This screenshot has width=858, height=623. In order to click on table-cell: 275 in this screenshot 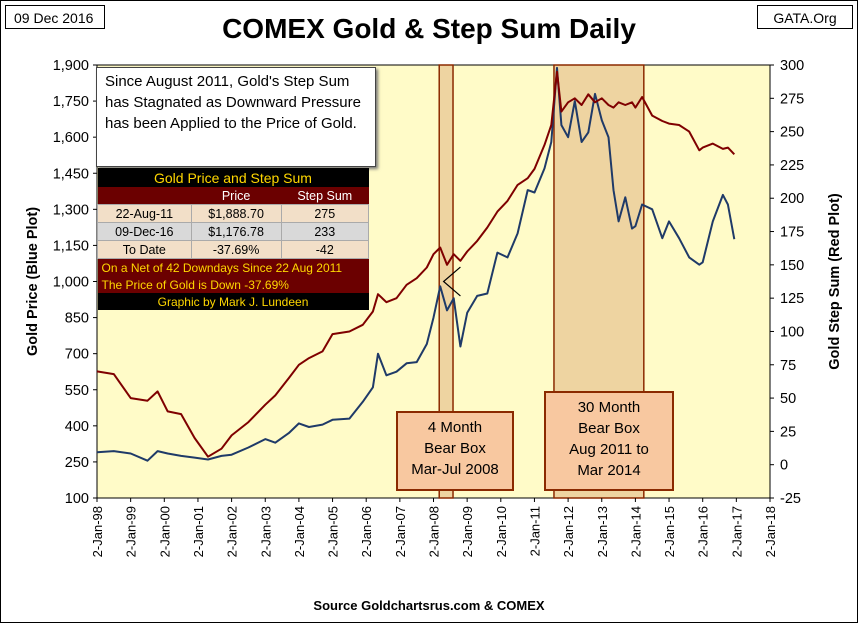, I will do `click(325, 213)`.